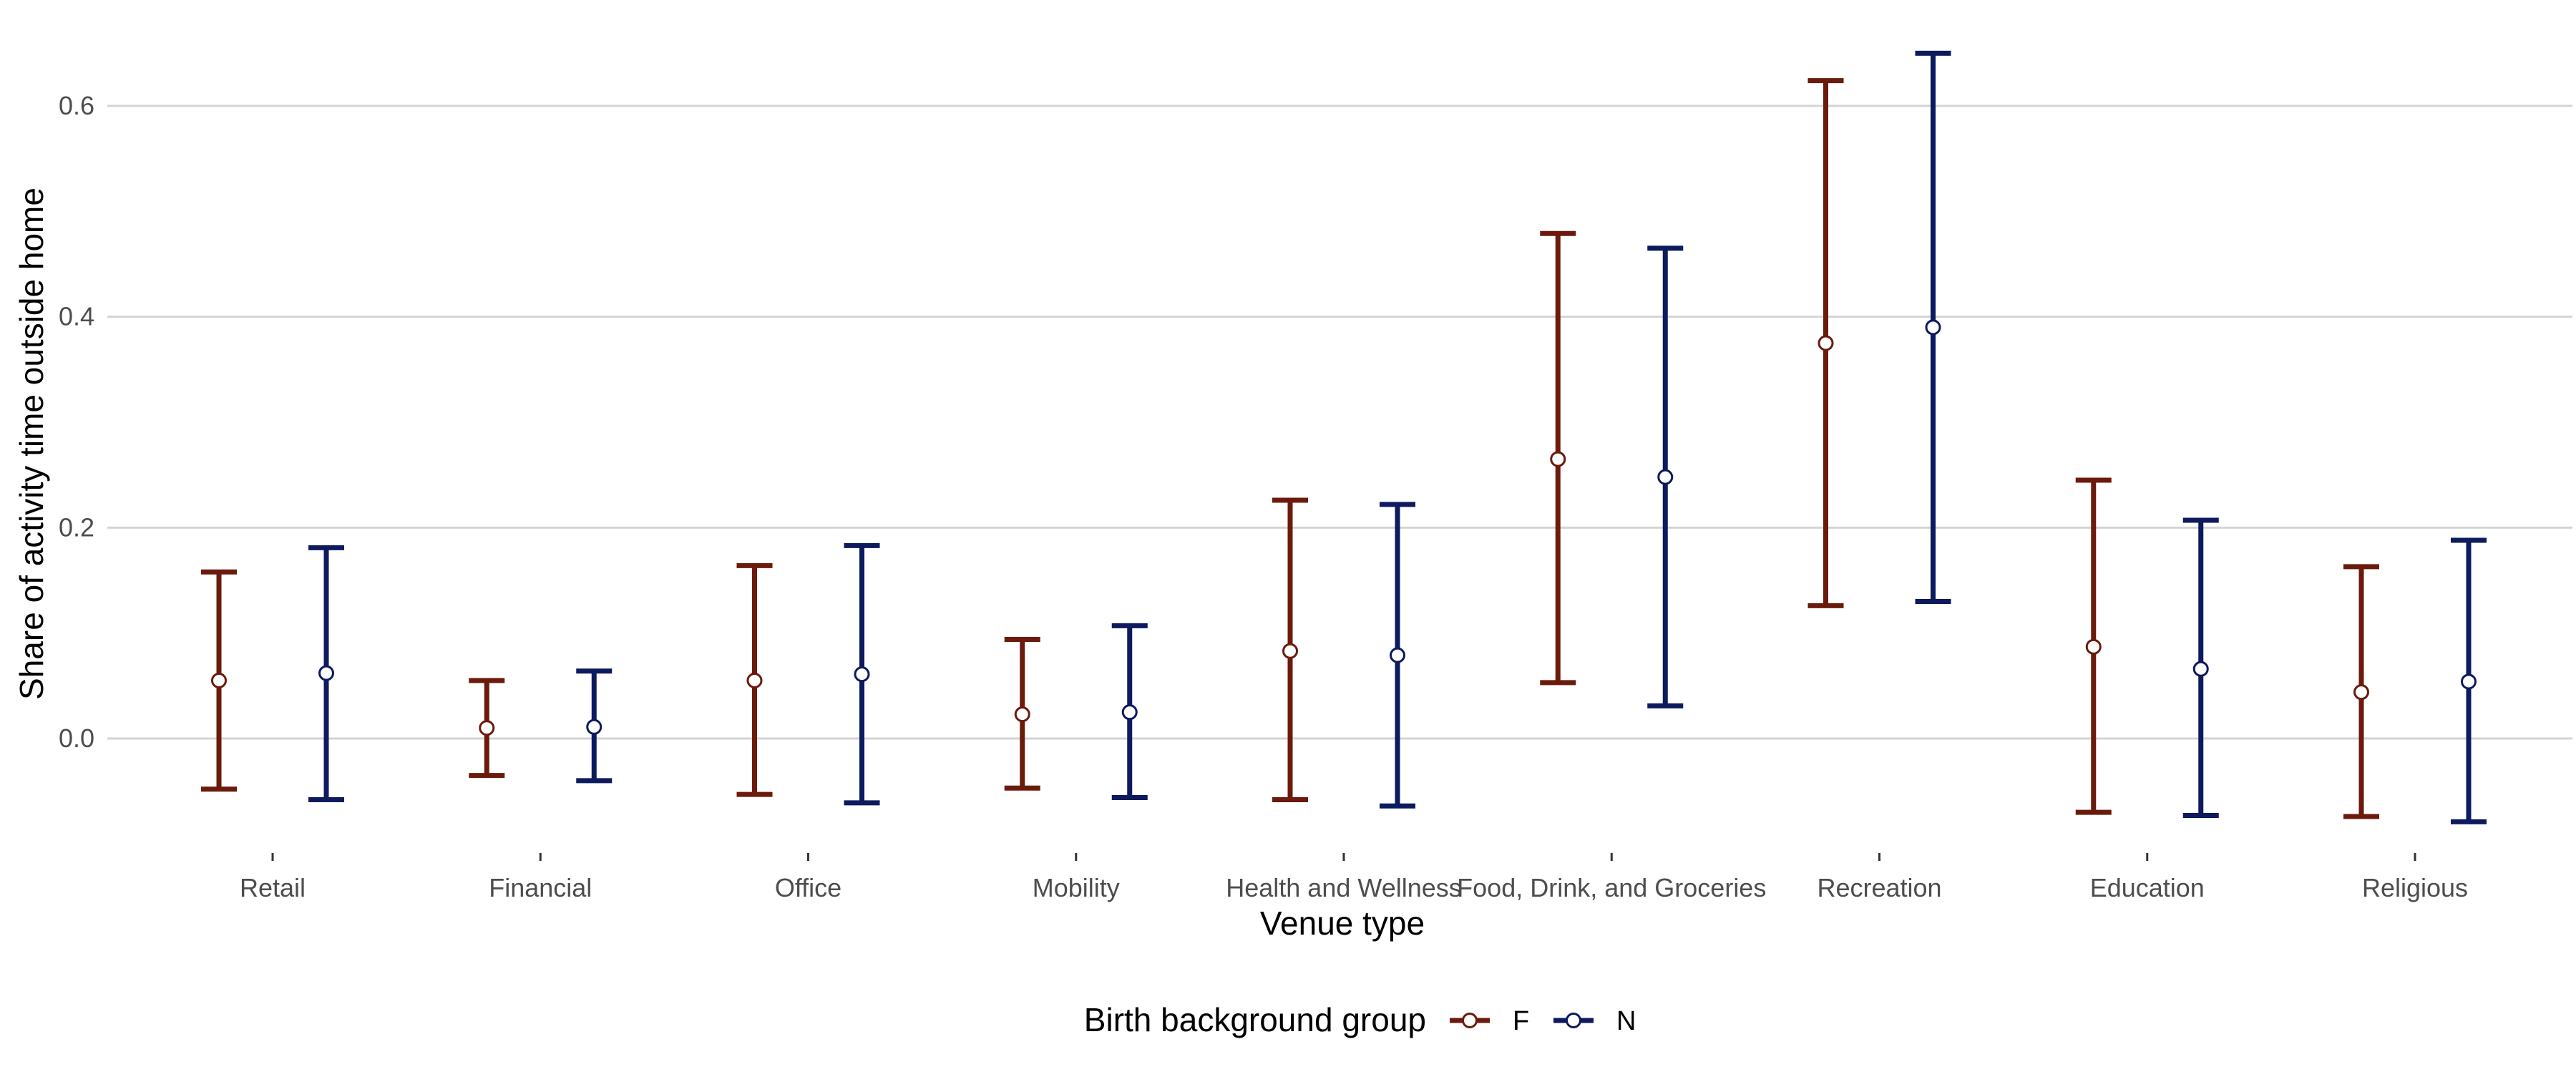 Image resolution: width=2576 pixels, height=1077 pixels. I want to click on x-tick-label-8: Religious, so click(2415, 887).